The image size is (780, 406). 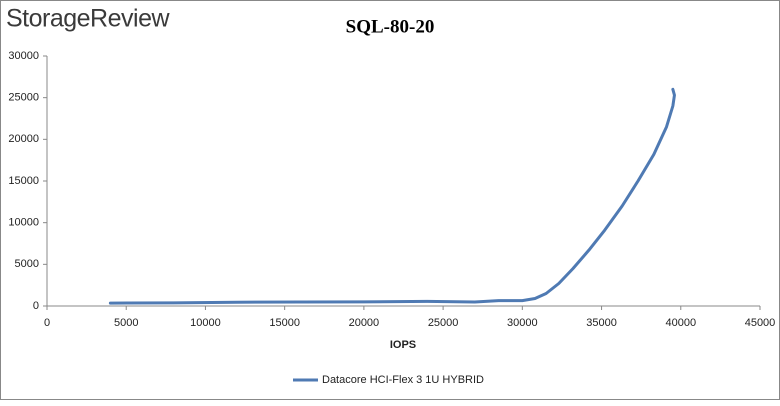 What do you see at coordinates (205, 323) in the screenshot?
I see `x-tick-label: 10000` at bounding box center [205, 323].